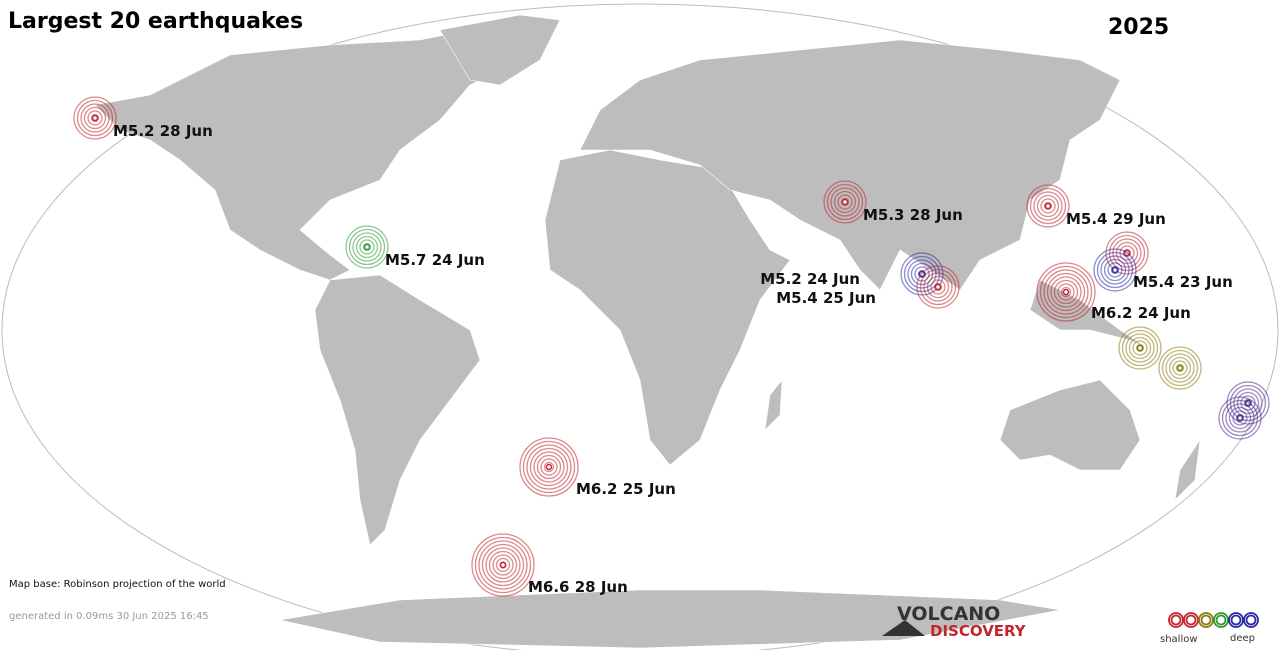 The height and width of the screenshot is (650, 1280). Describe the element at coordinates (1242, 638) in the screenshot. I see `legend-deep: deep` at that location.